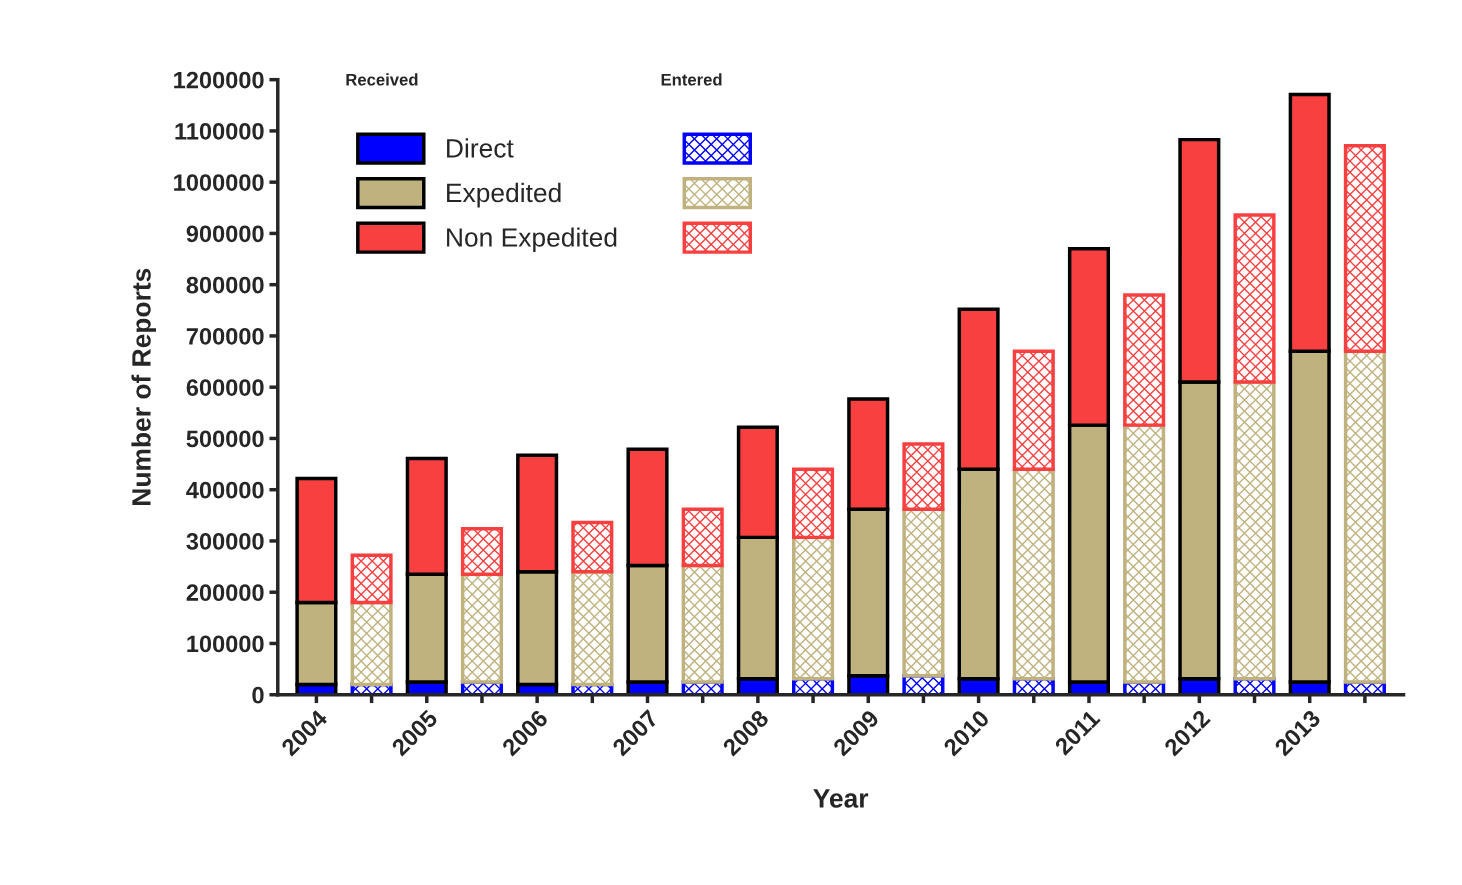  Describe the element at coordinates (219, 131) in the screenshot. I see `y-tick-label: 1100000` at that location.